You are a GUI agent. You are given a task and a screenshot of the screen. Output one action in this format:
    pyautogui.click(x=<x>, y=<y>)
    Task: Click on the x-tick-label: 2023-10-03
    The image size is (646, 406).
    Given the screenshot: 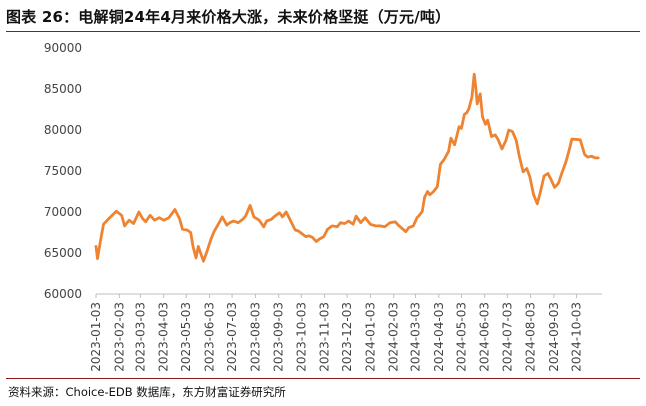 What is the action you would take?
    pyautogui.click(x=301, y=337)
    